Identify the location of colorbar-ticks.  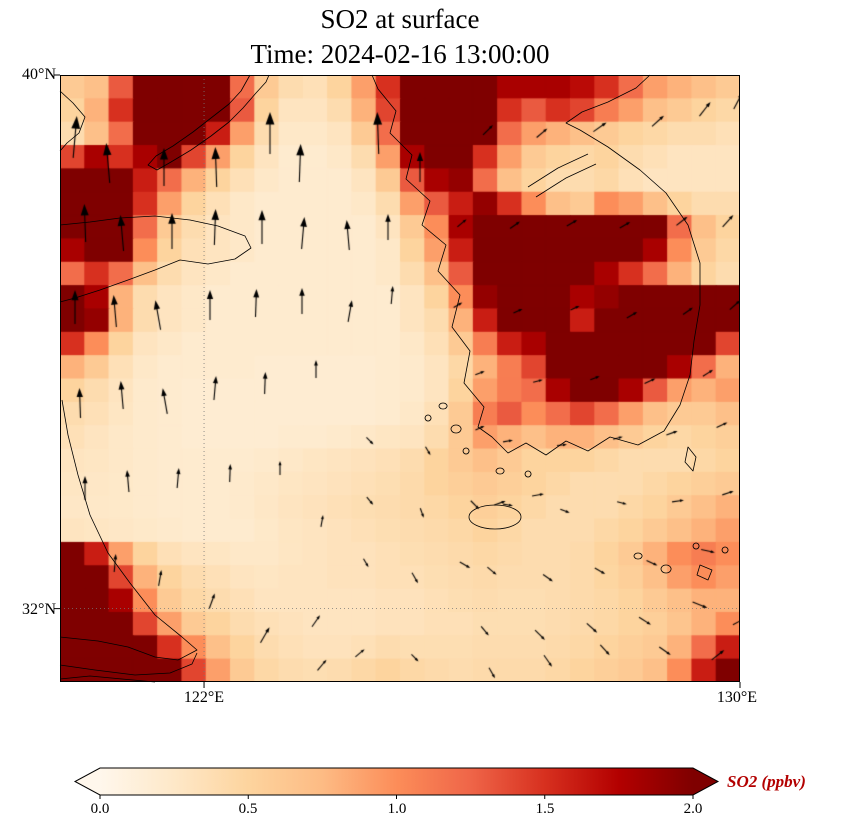
(396, 797).